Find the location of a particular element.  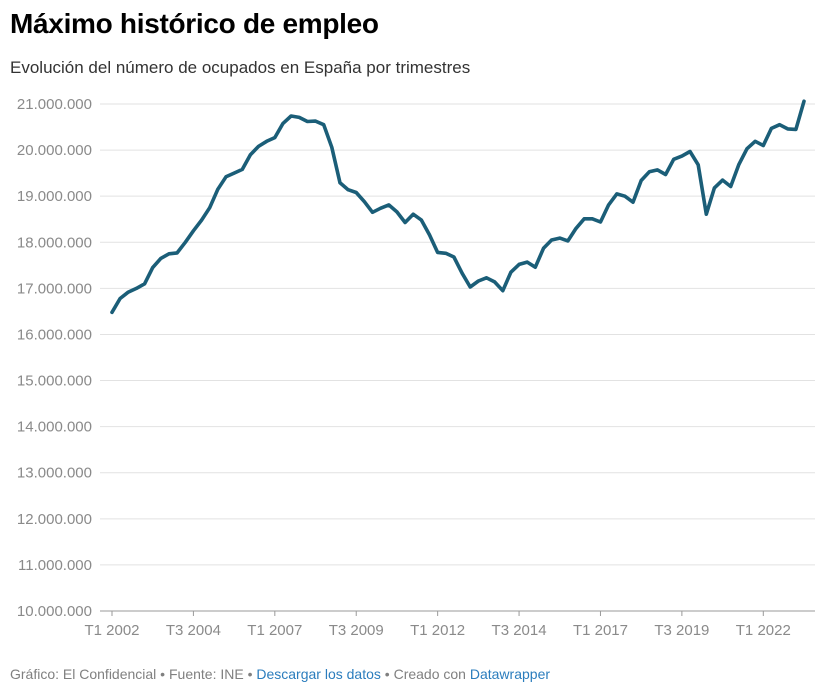

x-tick-label: T3 2004 is located at coordinates (193, 630).